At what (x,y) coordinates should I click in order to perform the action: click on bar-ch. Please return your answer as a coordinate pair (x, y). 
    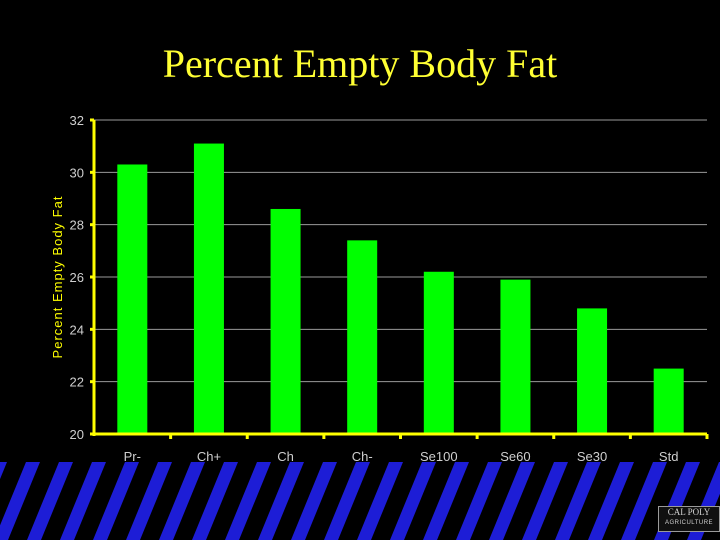
    Looking at the image, I should click on (285, 321).